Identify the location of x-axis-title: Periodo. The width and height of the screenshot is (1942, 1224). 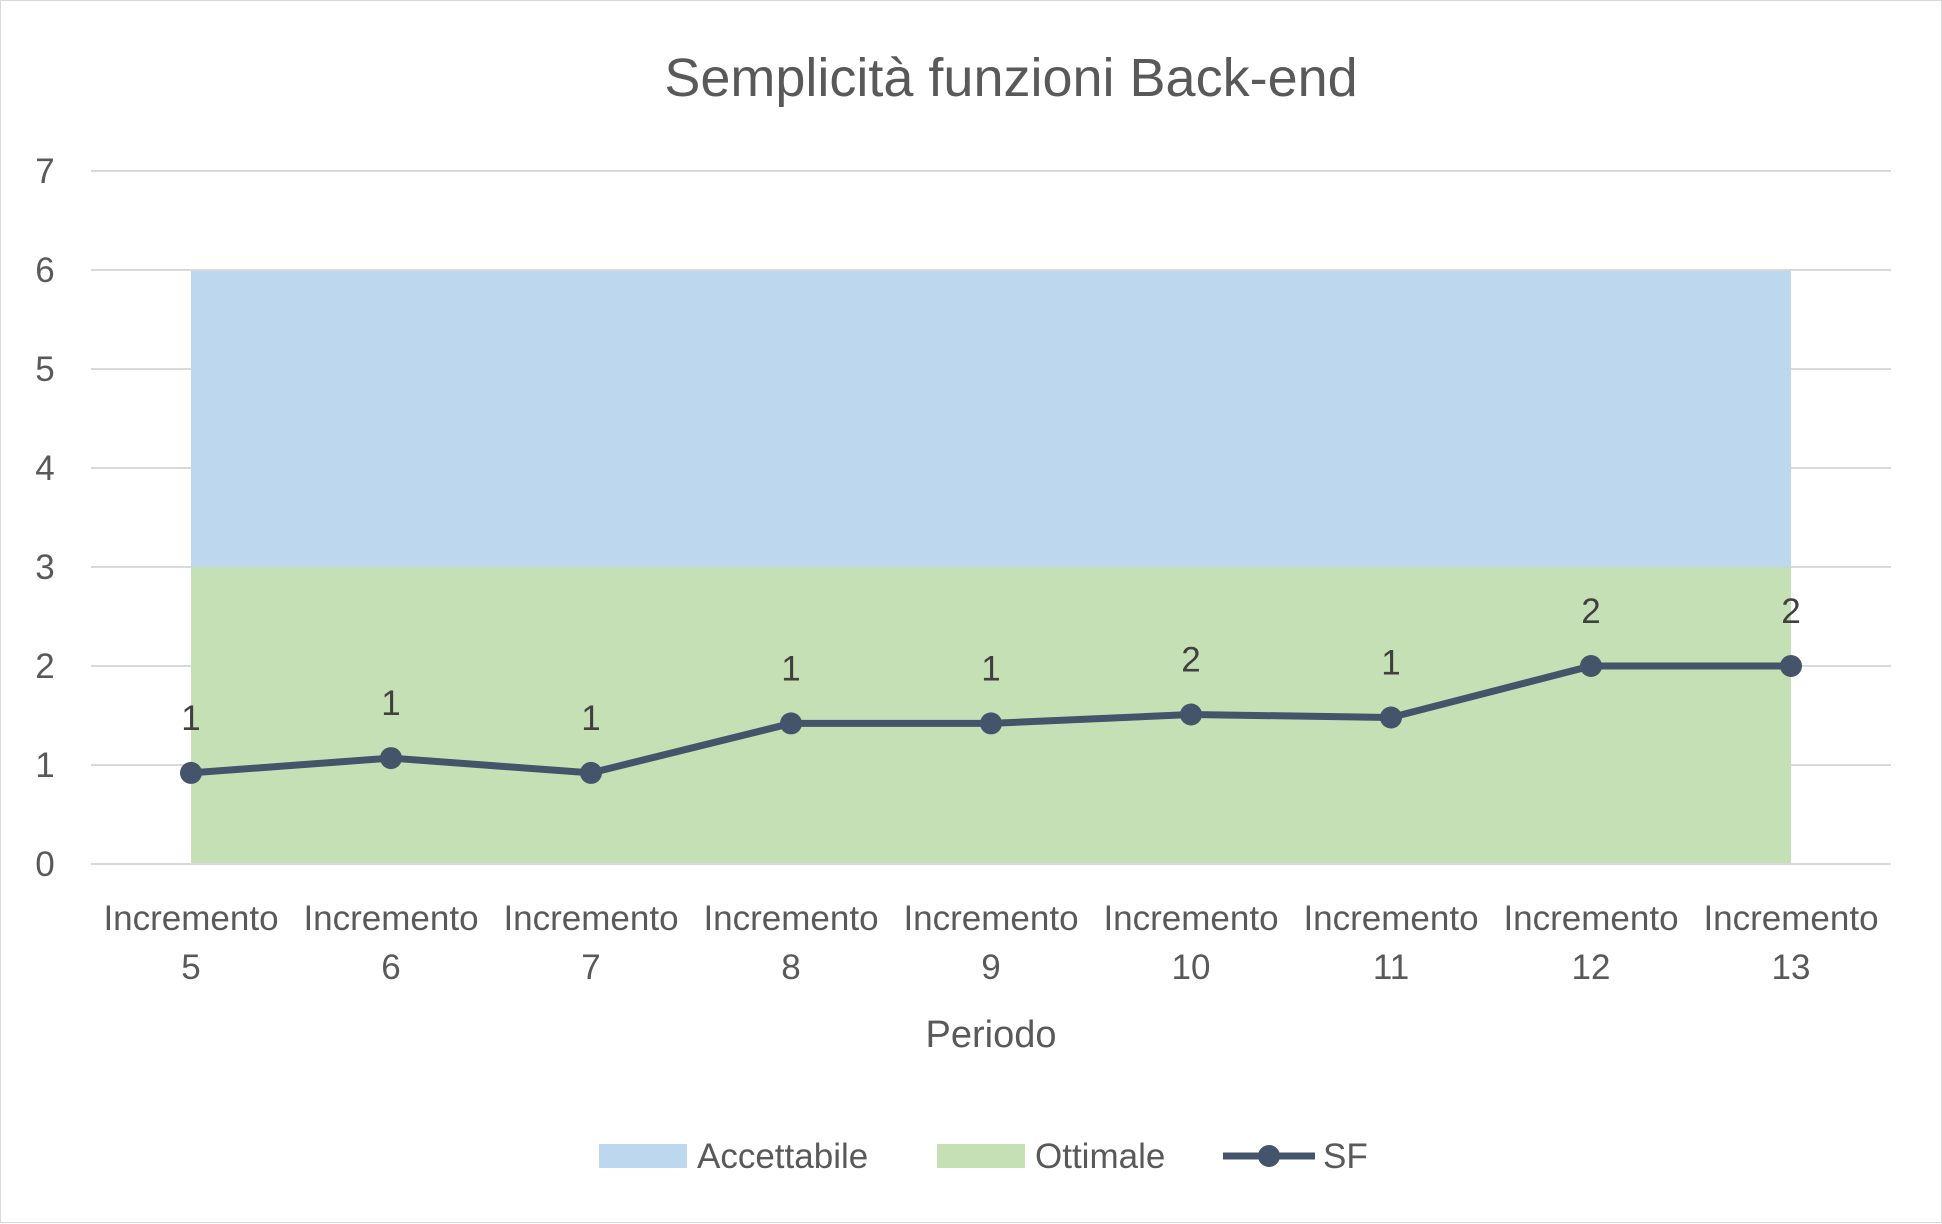
(991, 1035).